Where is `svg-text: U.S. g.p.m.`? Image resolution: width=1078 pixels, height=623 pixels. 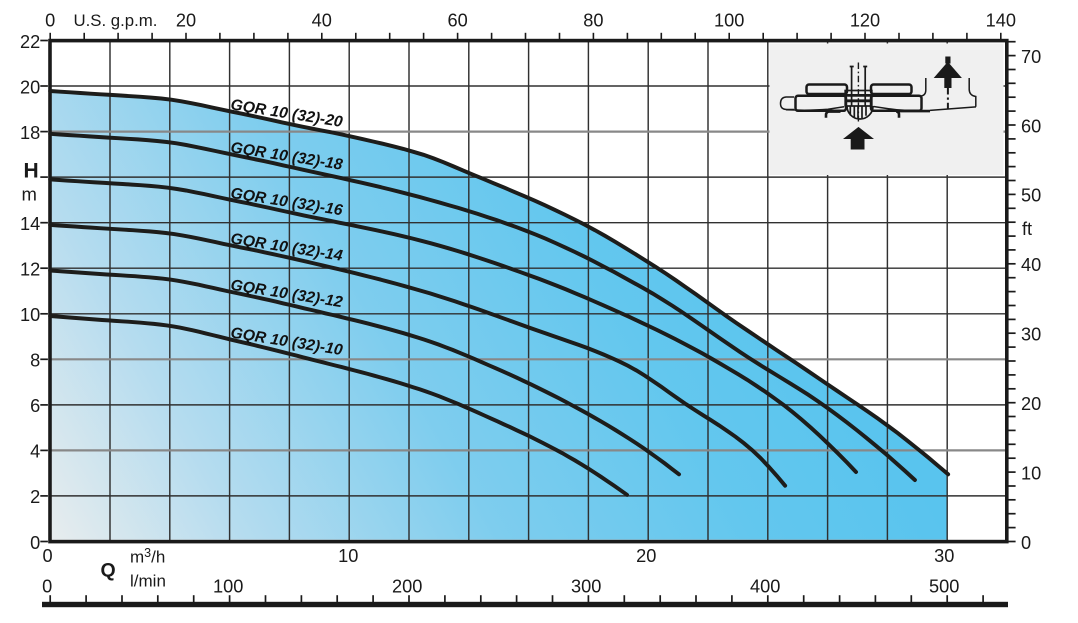
svg-text: U.S. g.p.m. is located at coordinates (116, 20).